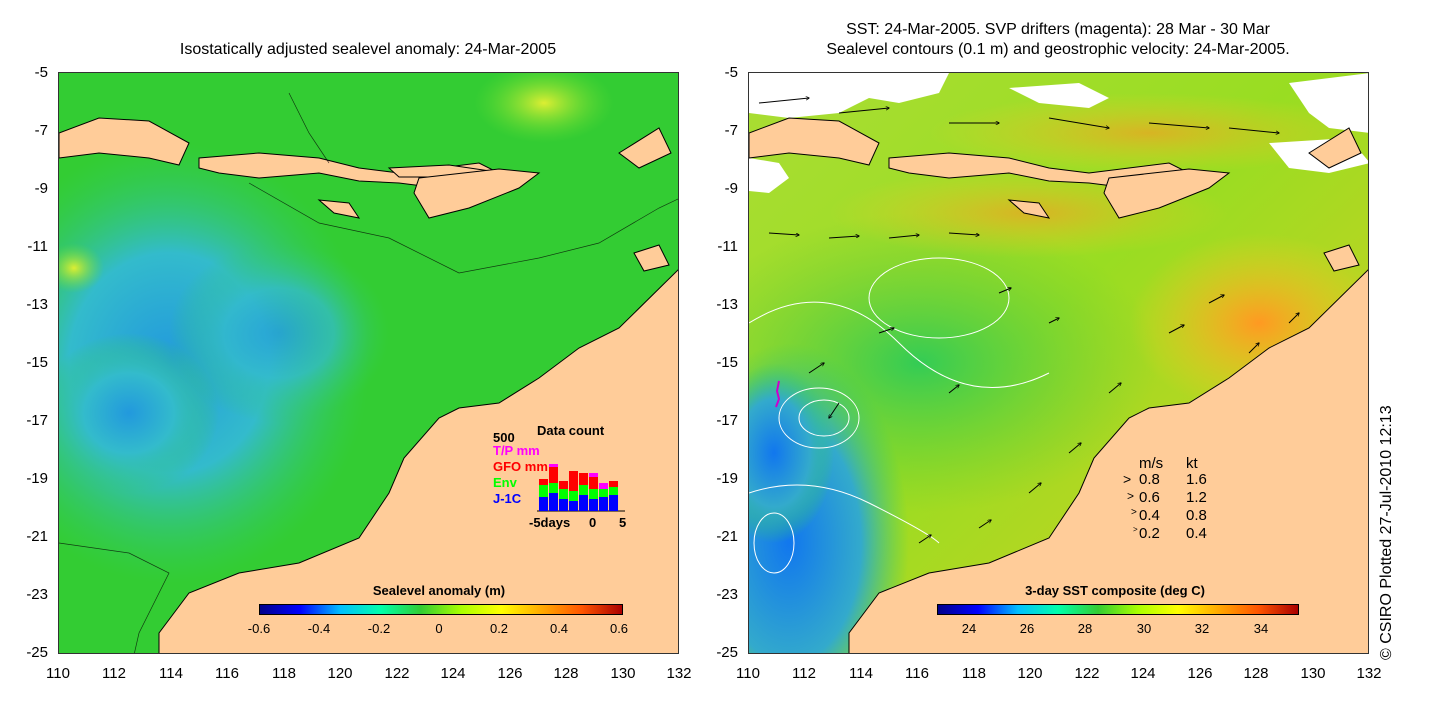 Image resolution: width=1440 pixels, height=720 pixels. What do you see at coordinates (1151, 463) in the screenshot?
I see `velocity-legend-header-ms: m/s` at bounding box center [1151, 463].